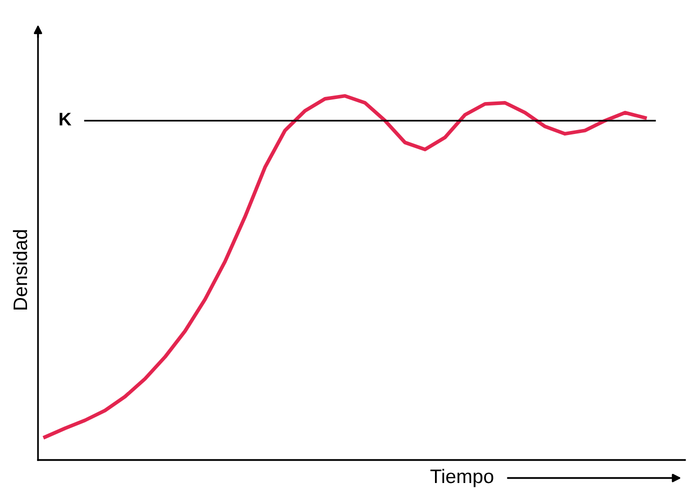 Image resolution: width=688 pixels, height=494 pixels. What do you see at coordinates (66, 119) in the screenshot?
I see `ref-line-label: K` at bounding box center [66, 119].